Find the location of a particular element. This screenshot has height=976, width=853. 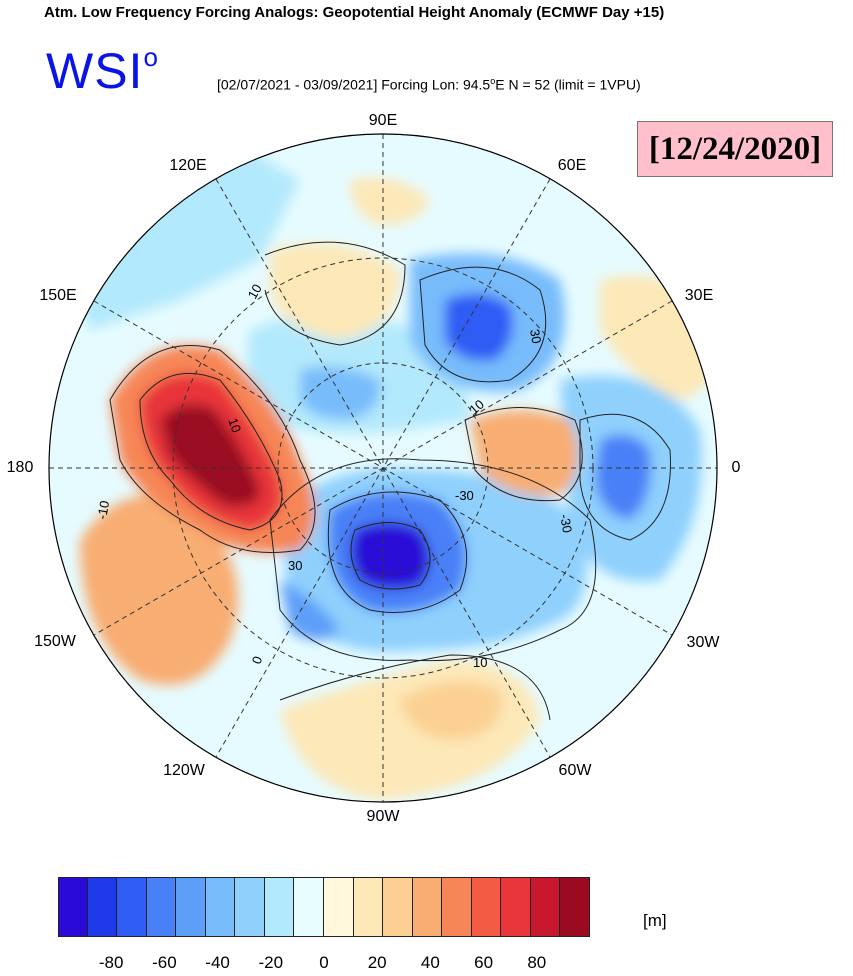

colorbar is located at coordinates (324, 907).